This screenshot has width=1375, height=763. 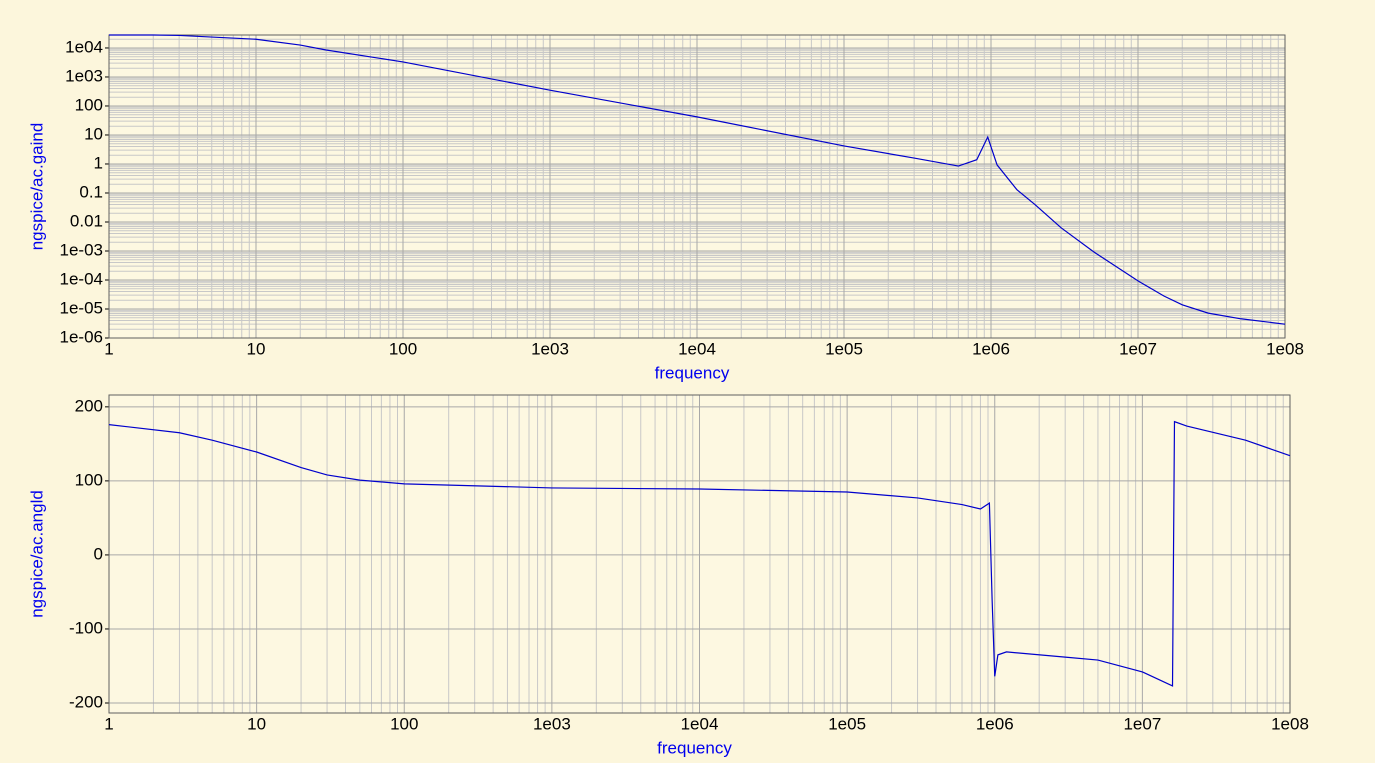 I want to click on y-tick-label: 1e04, so click(x=84, y=46).